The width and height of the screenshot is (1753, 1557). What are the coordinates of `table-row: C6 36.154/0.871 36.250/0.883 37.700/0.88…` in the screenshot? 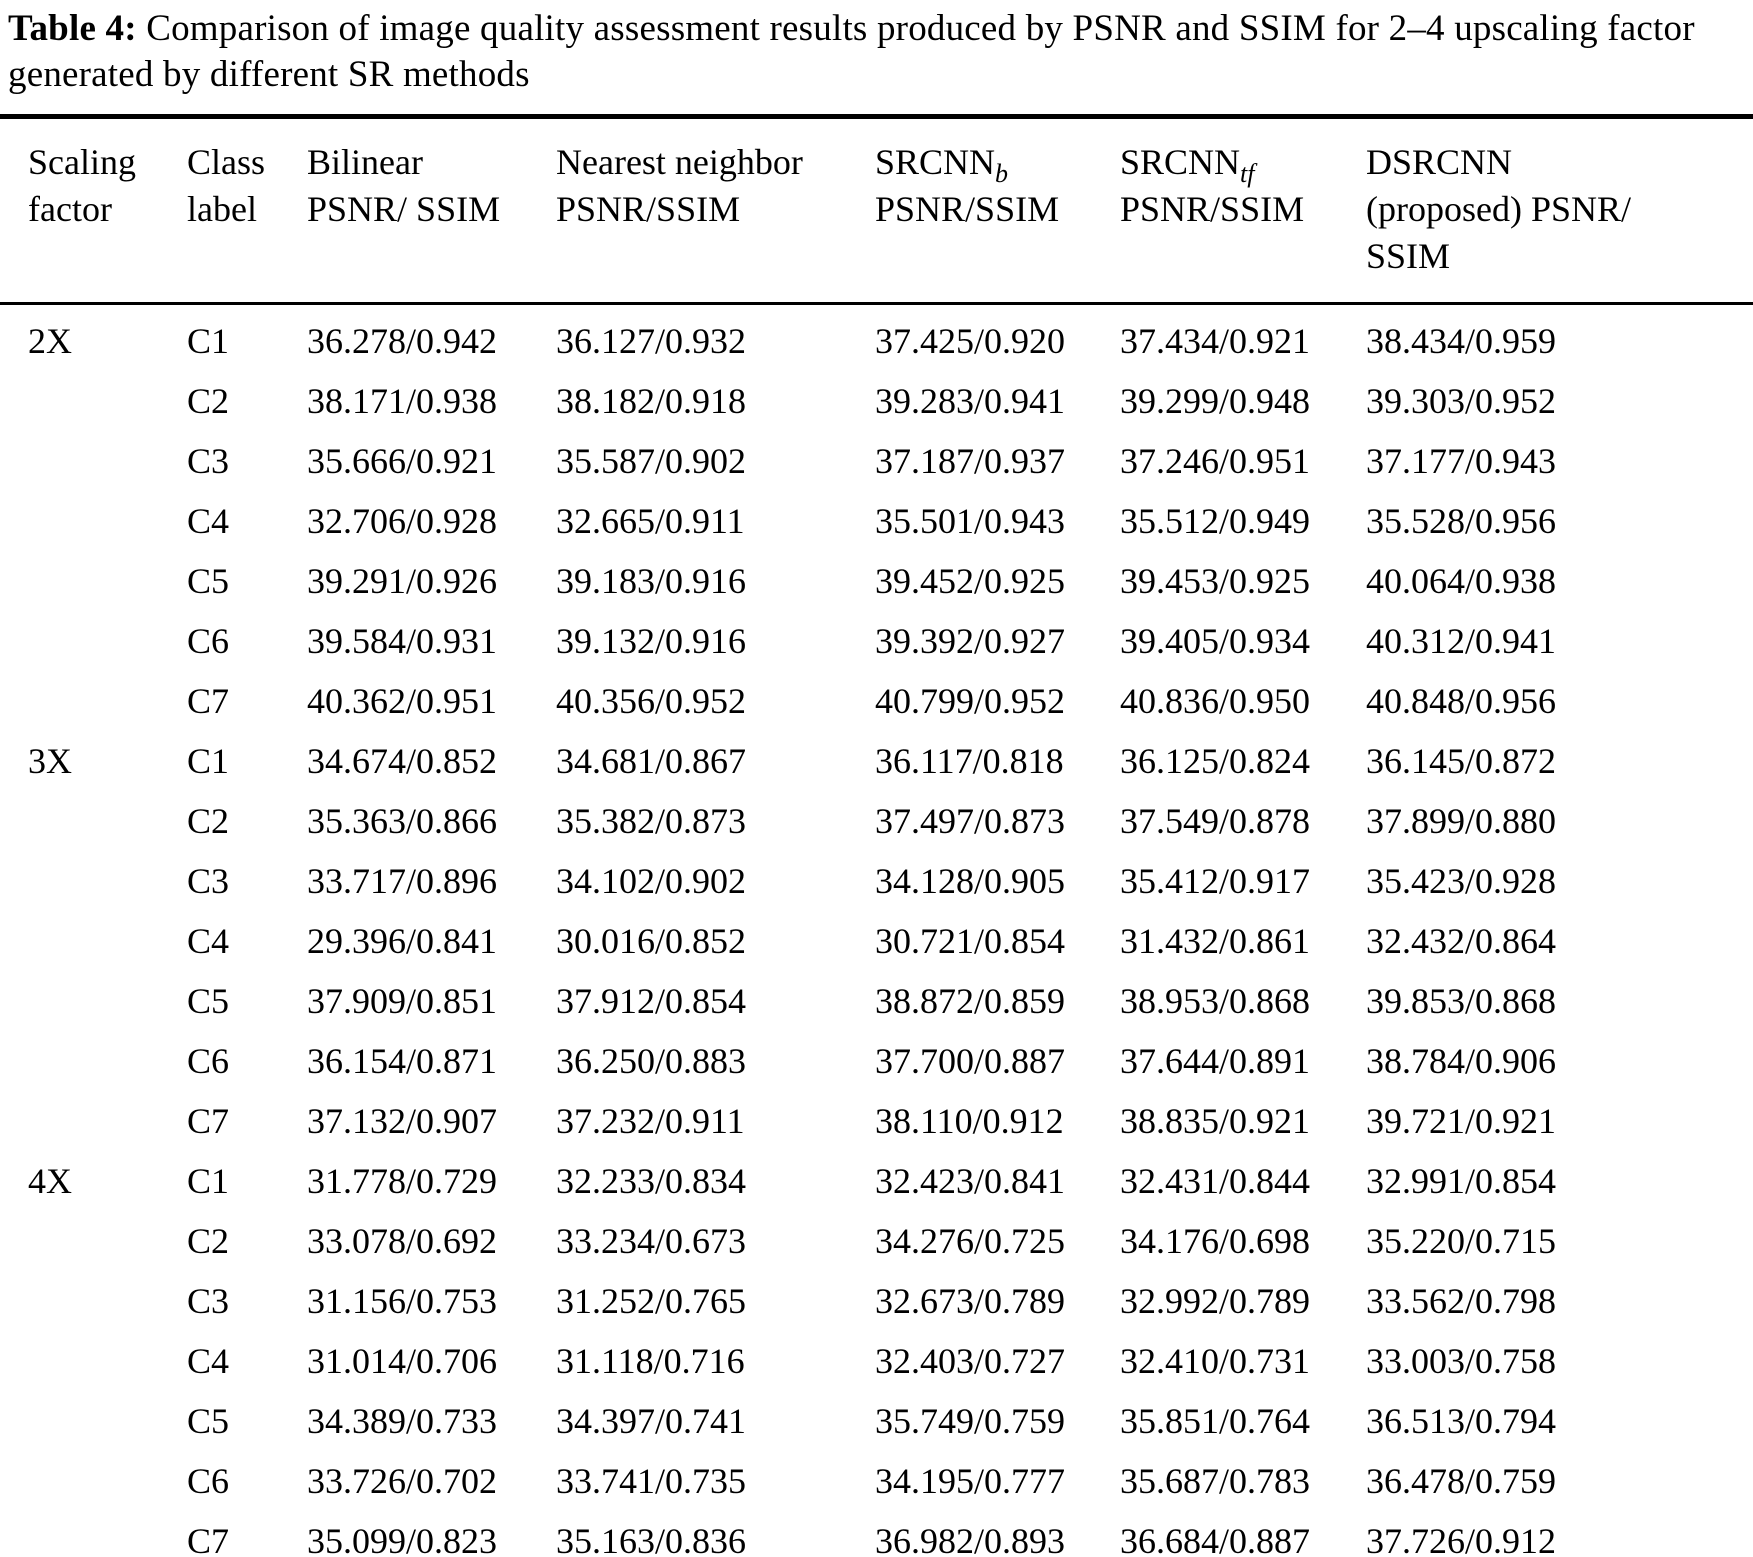 It's located at (876, 1061).